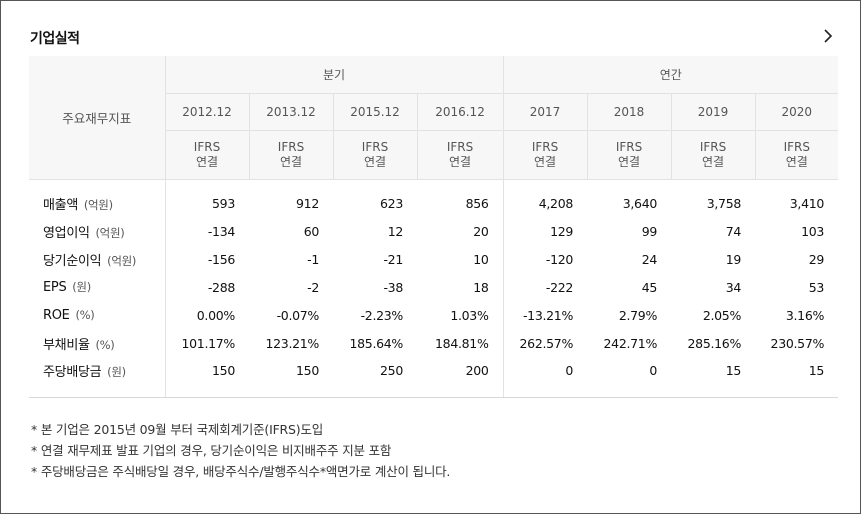  What do you see at coordinates (733, 287) in the screenshot?
I see `value-cell: 34` at bounding box center [733, 287].